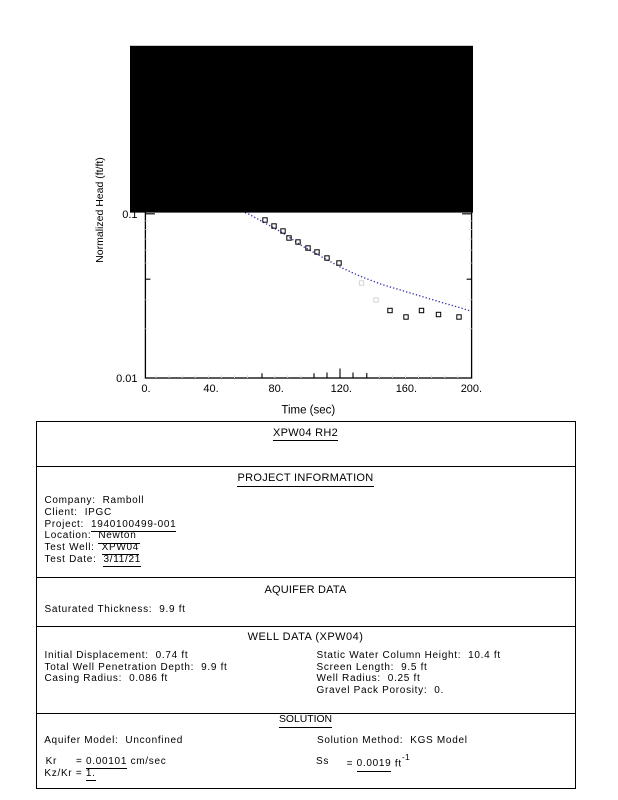 The height and width of the screenshot is (800, 618). Describe the element at coordinates (406, 389) in the screenshot. I see `svg-text: 160.` at that location.